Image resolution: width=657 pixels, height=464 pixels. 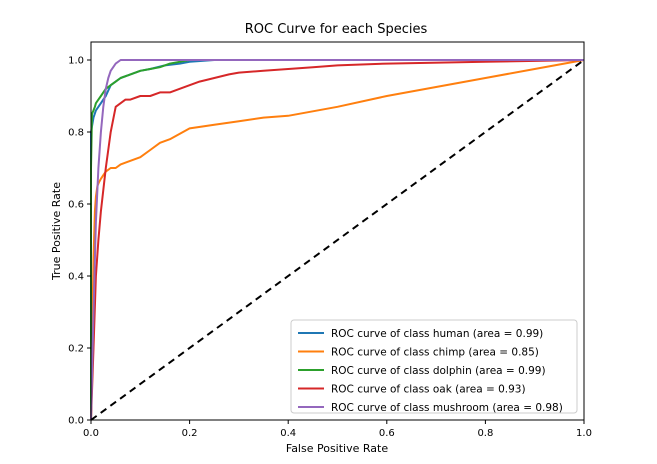 I want to click on legend-label-1: ROC curve of class chimp (area = 0.85), so click(x=435, y=353).